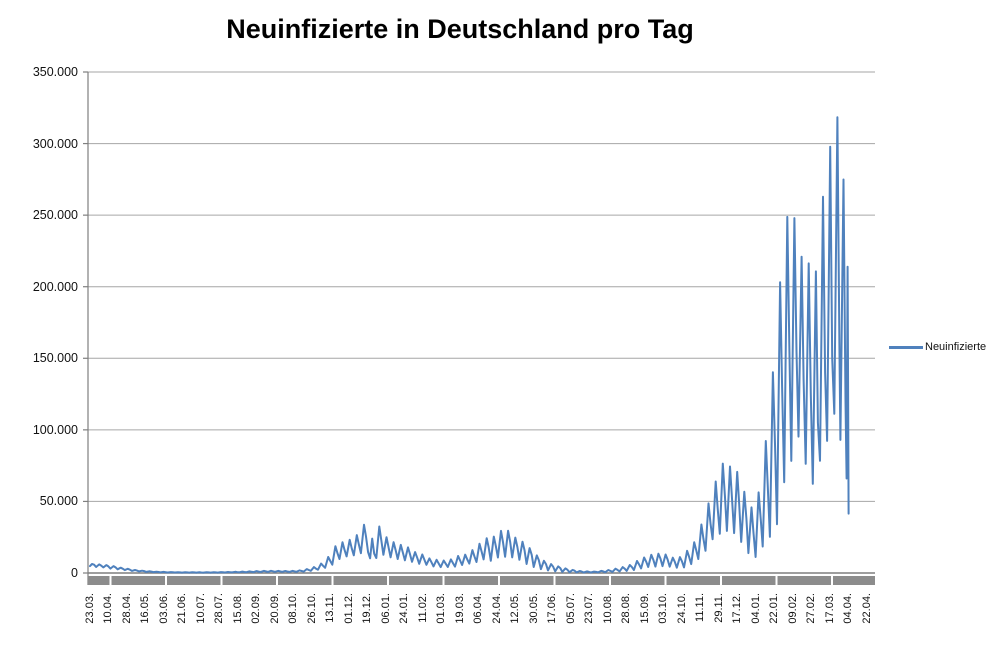 The image size is (1003, 650). What do you see at coordinates (811, 608) in the screenshot?
I see `x-axis-tick-label: 27.02.` at bounding box center [811, 608].